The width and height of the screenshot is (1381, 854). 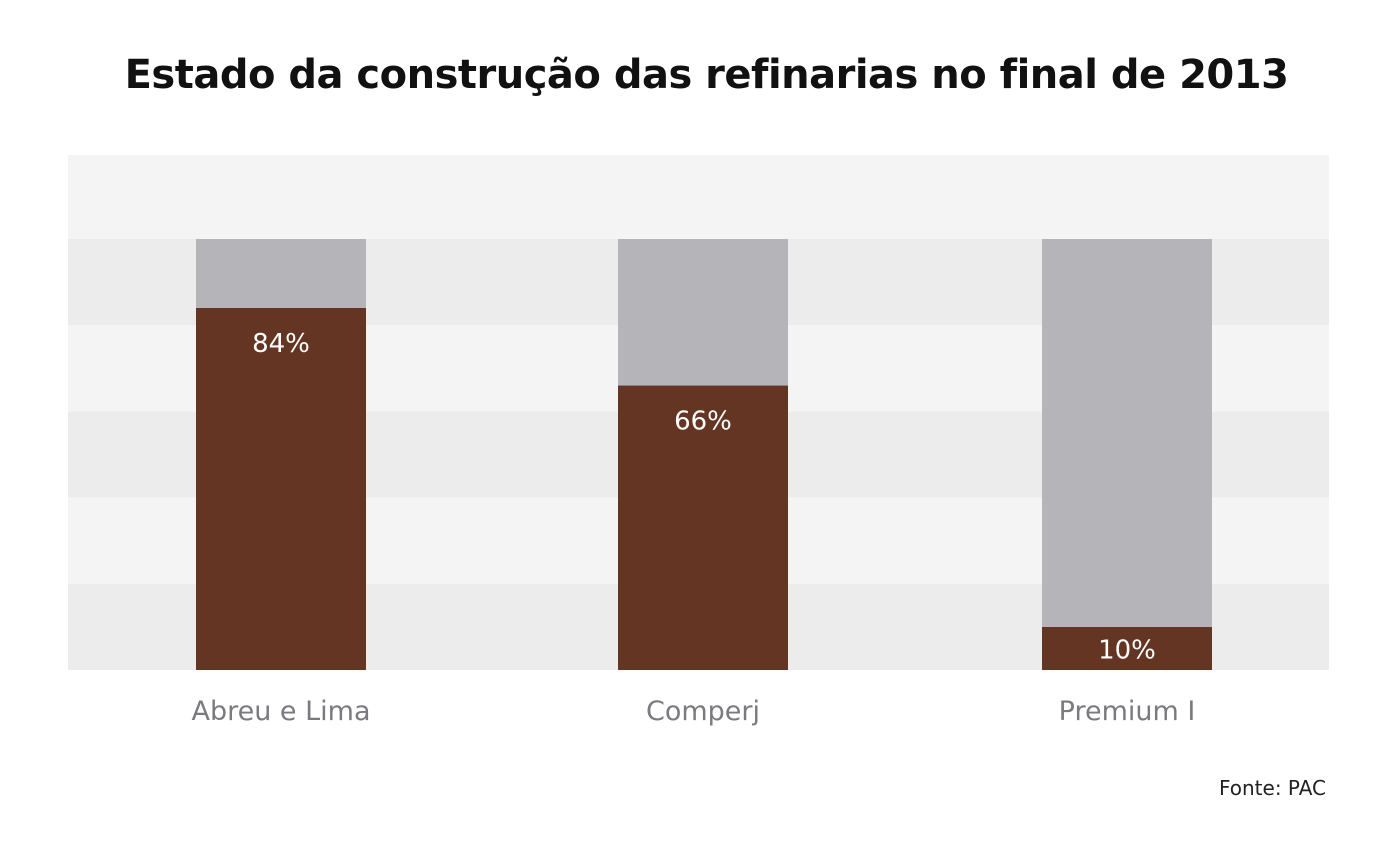 What do you see at coordinates (1127, 711) in the screenshot?
I see `category-label: Premium I` at bounding box center [1127, 711].